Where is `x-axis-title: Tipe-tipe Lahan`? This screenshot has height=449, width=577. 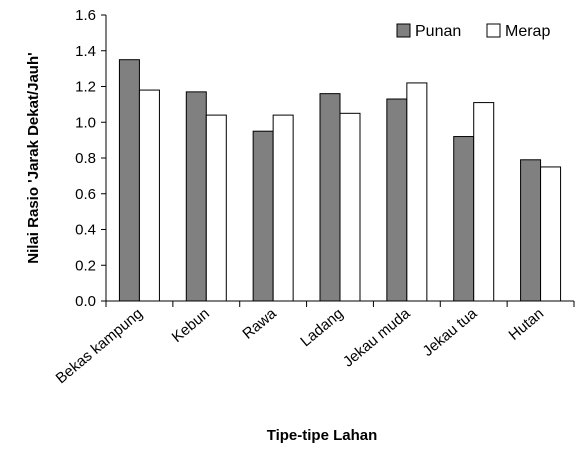 x-axis-title: Tipe-tipe Lahan is located at coordinates (322, 435).